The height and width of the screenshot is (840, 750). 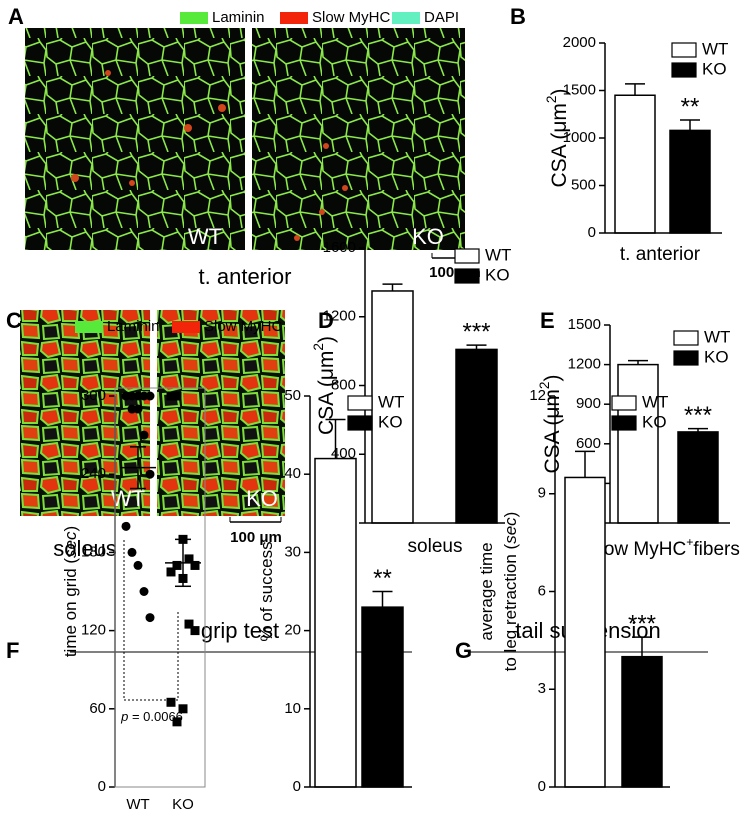 What do you see at coordinates (209, 155) in the screenshot?
I see `slow-fibers` at bounding box center [209, 155].